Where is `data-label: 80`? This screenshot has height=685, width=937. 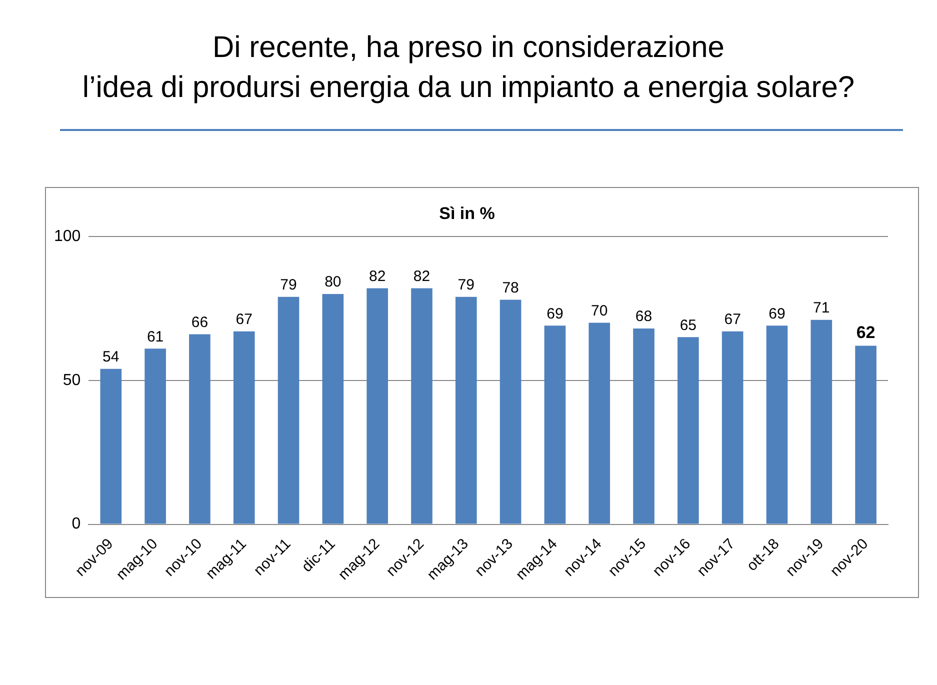 data-label: 80 is located at coordinates (333, 282).